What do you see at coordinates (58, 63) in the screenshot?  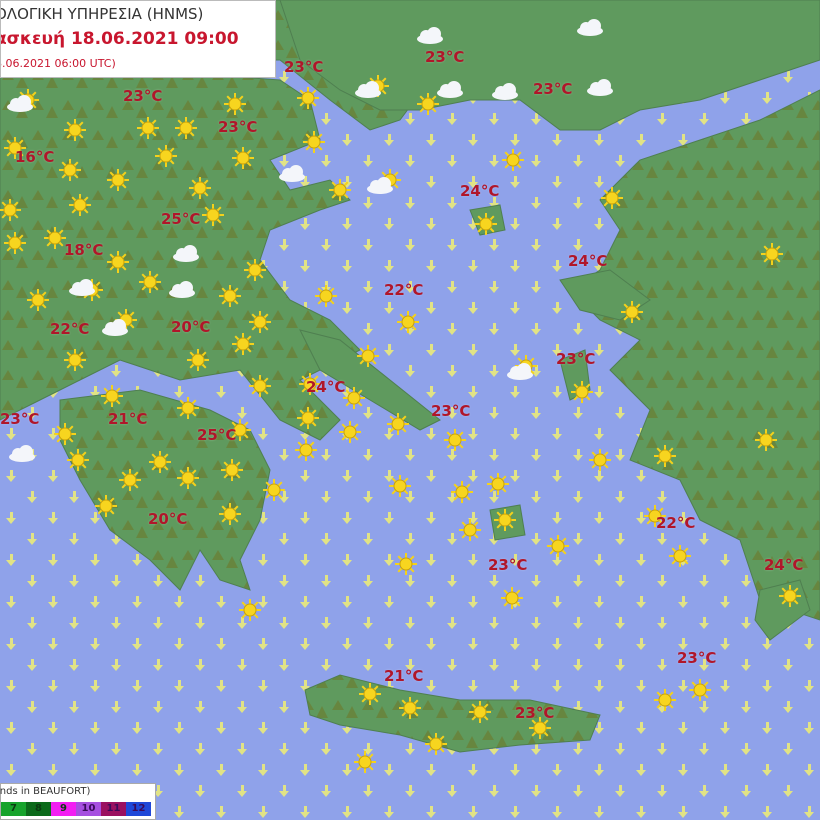 I see `run-time: 8.06.2021 06:00 UTC)` at bounding box center [58, 63].